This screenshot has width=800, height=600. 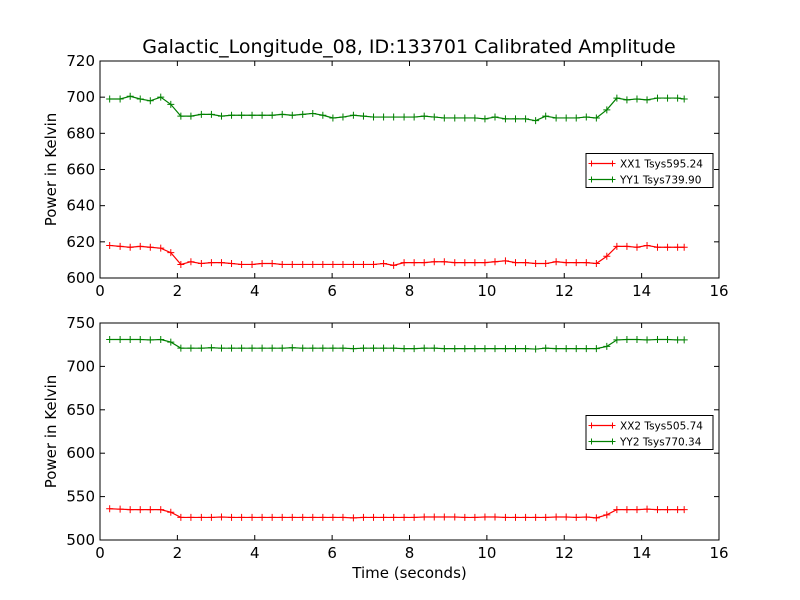 I want to click on y-tick-label: 750, so click(x=80, y=323).